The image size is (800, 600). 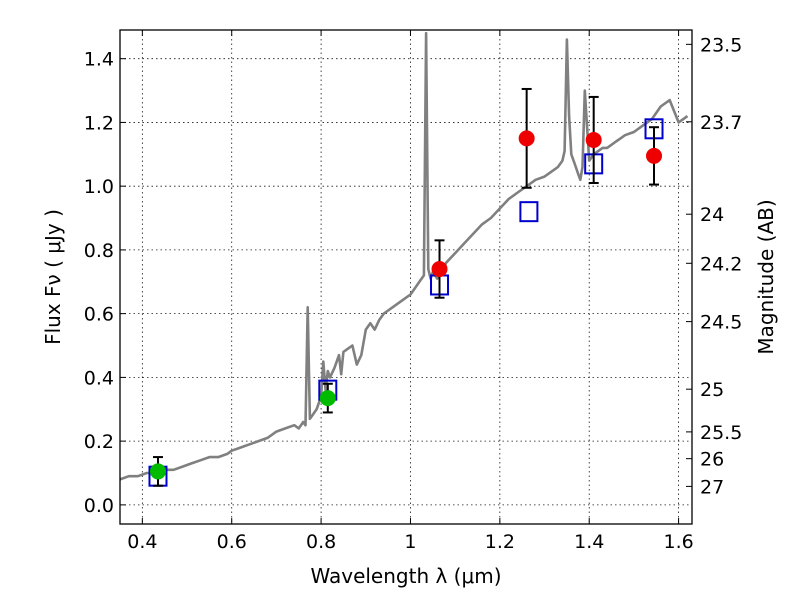 What do you see at coordinates (99, 123) in the screenshot?
I see `y-tick-label: 1.2` at bounding box center [99, 123].